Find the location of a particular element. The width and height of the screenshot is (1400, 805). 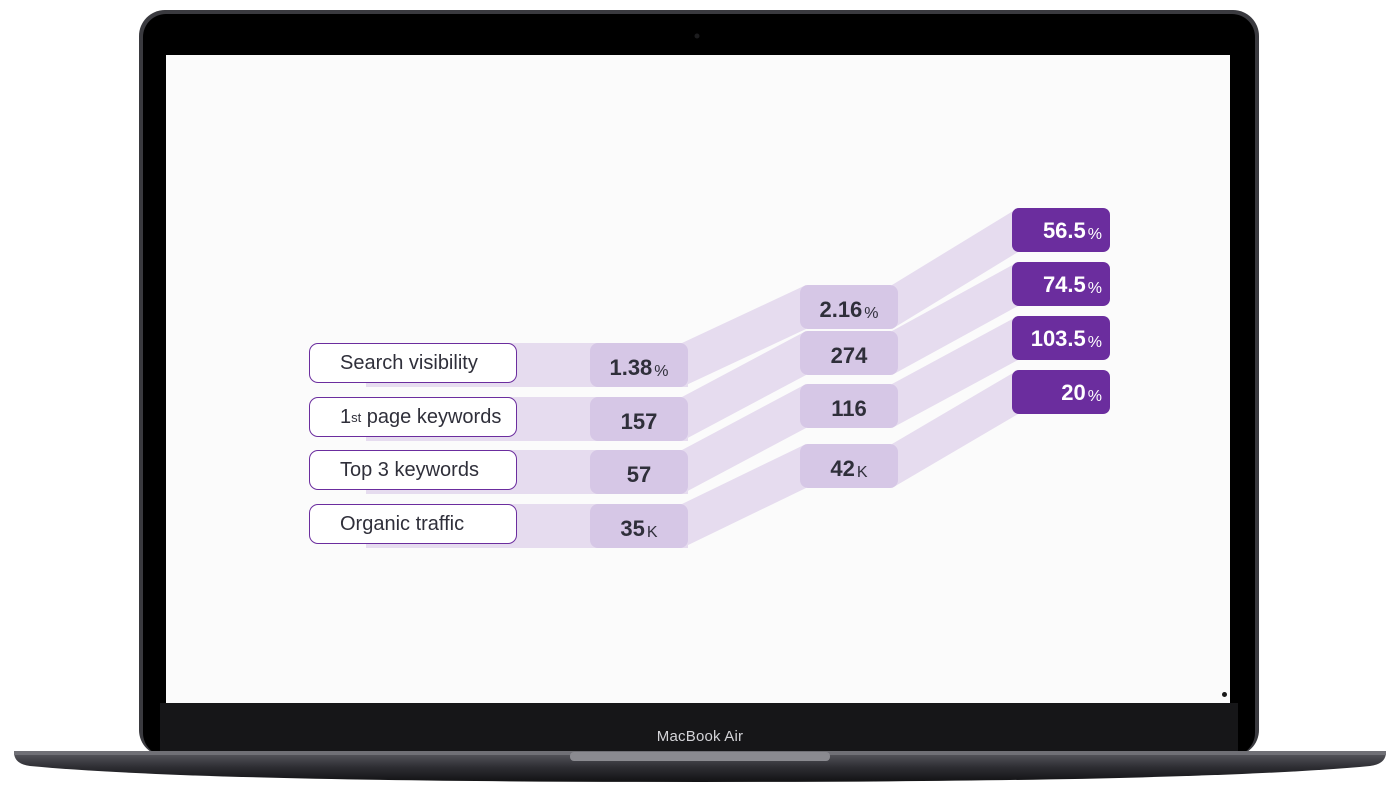

after-value-0: 2.16% is located at coordinates (849, 307).